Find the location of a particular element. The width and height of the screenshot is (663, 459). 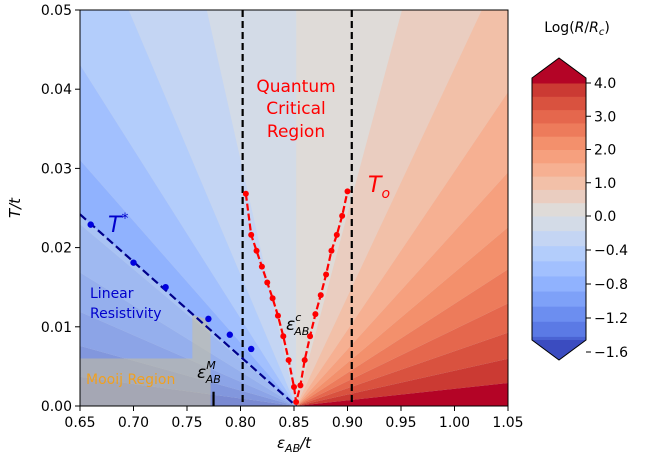

annotation-critical: Critical is located at coordinates (295, 109).